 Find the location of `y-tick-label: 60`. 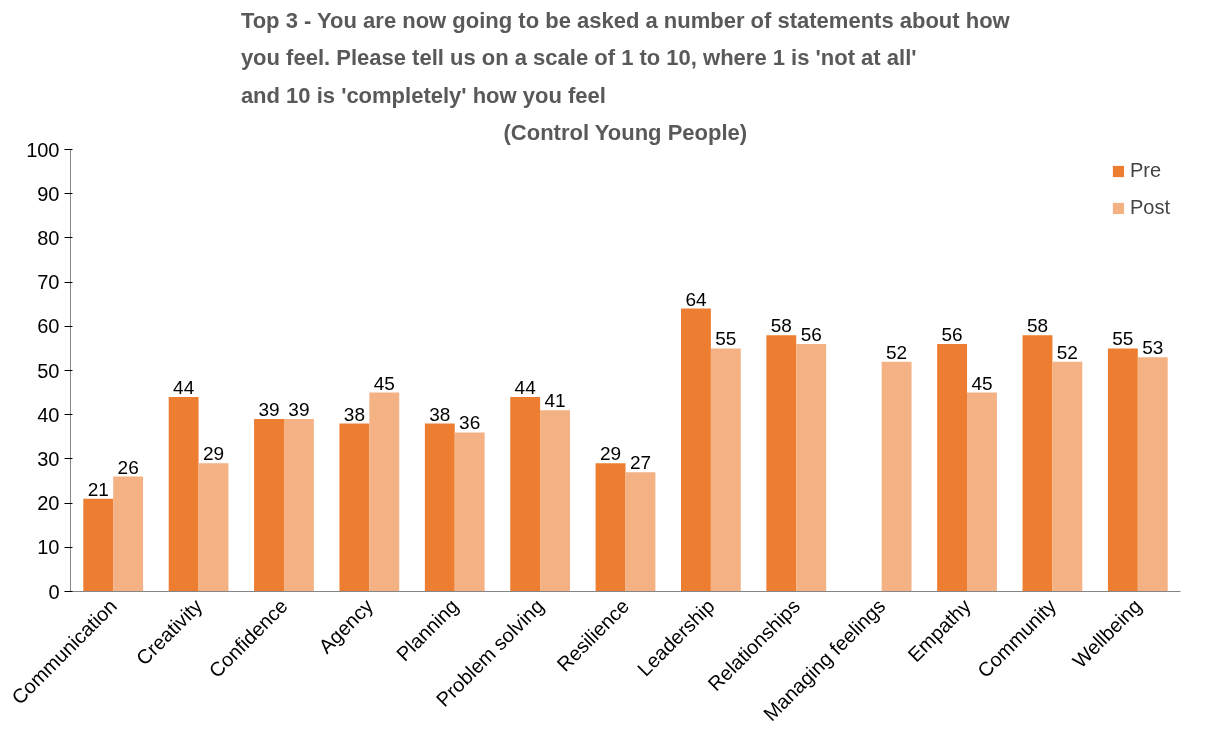

y-tick-label: 60 is located at coordinates (48, 326).